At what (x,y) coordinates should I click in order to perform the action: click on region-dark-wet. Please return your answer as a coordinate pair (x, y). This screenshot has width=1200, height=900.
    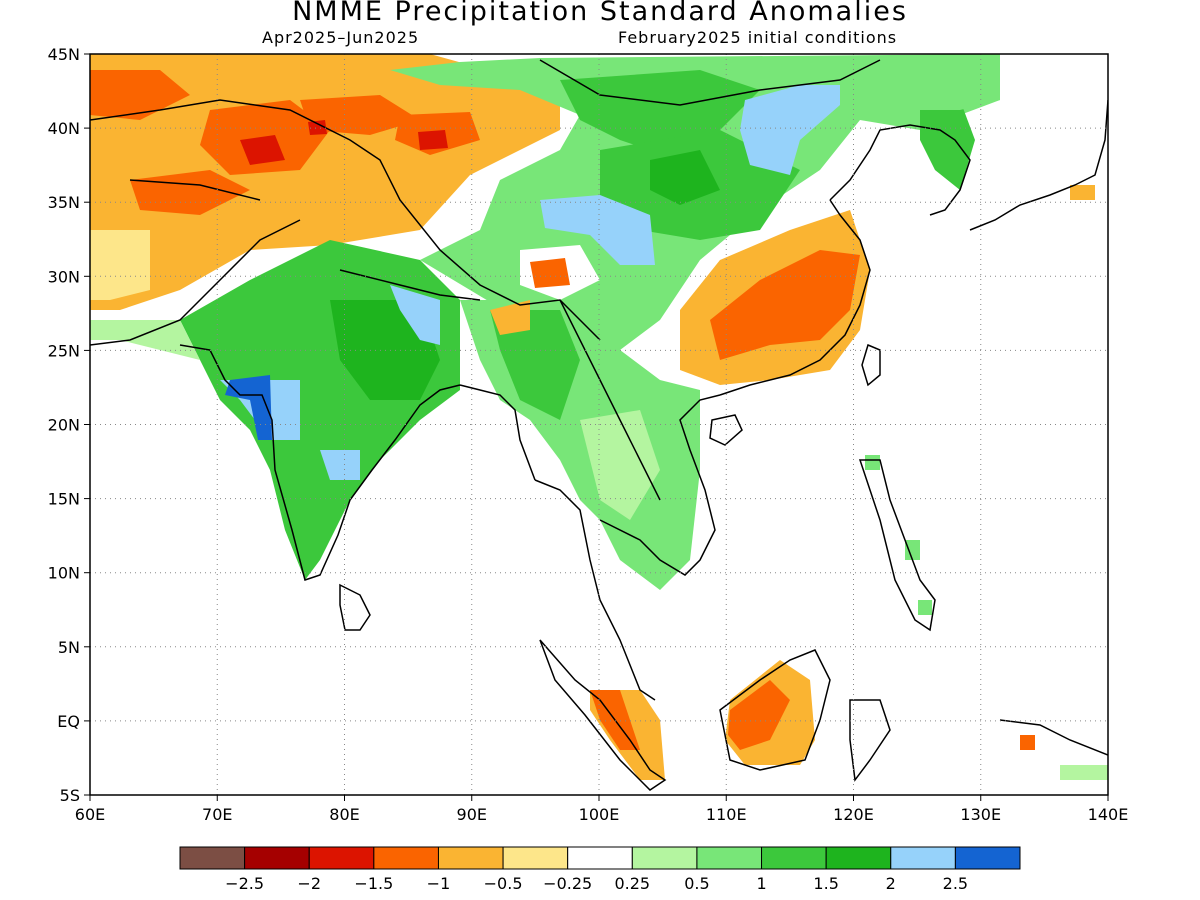
    Looking at the image, I should click on (685, 177).